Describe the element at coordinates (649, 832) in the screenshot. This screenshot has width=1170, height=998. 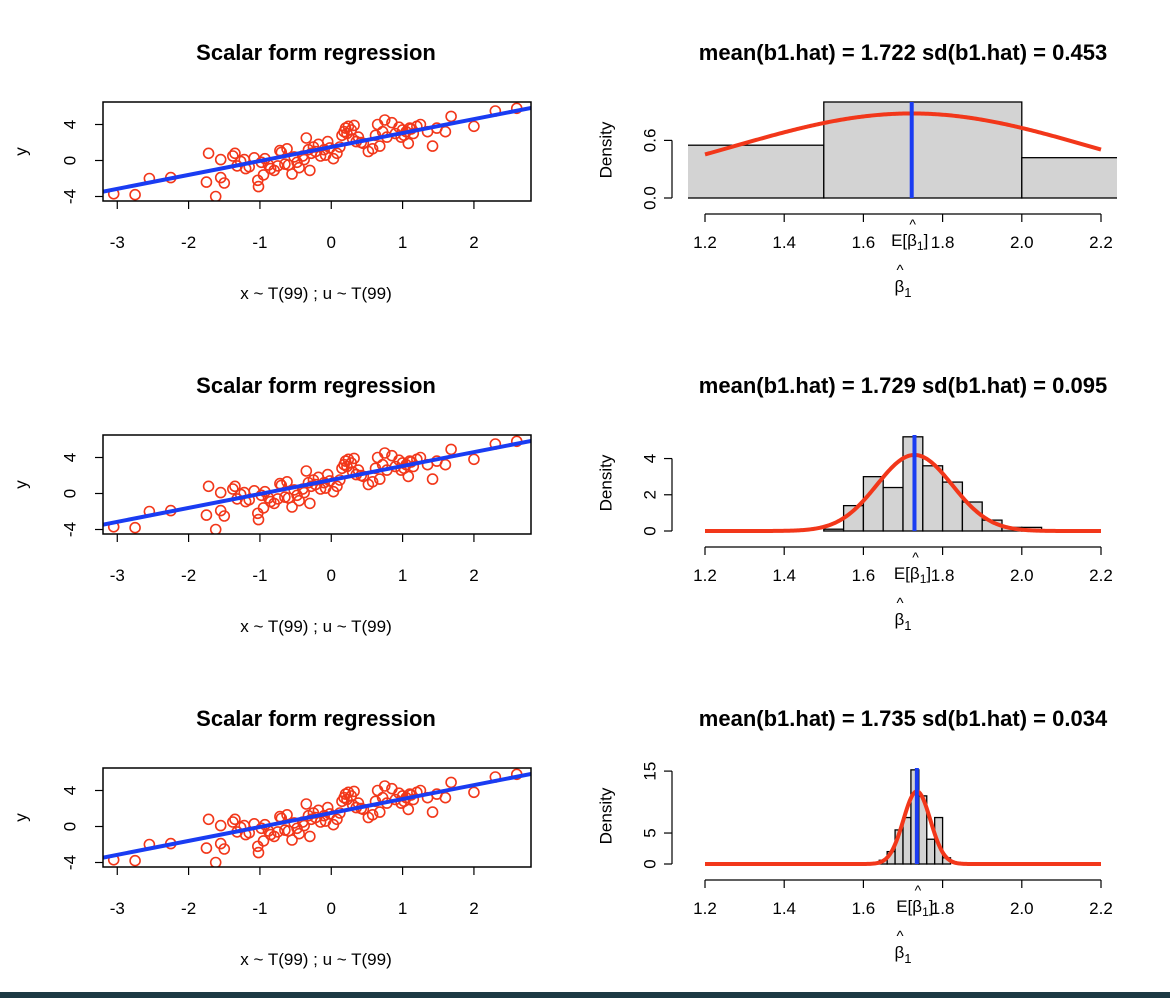
I see `y-tick-label: 5` at that location.